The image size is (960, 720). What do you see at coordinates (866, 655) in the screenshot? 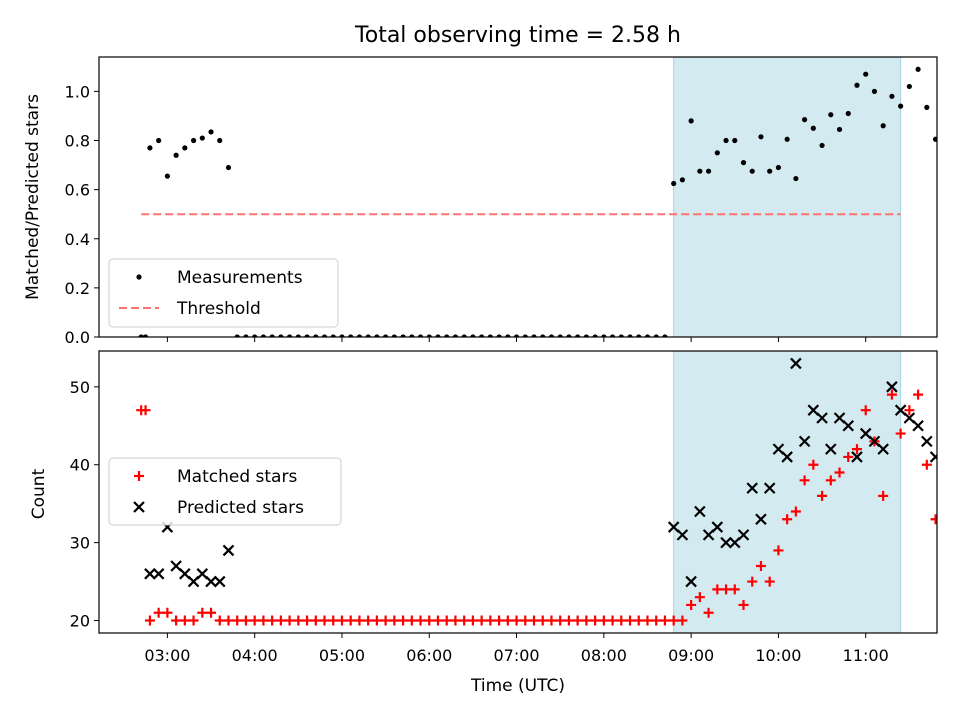
I see `x-tick-label: 11:00` at bounding box center [866, 655].